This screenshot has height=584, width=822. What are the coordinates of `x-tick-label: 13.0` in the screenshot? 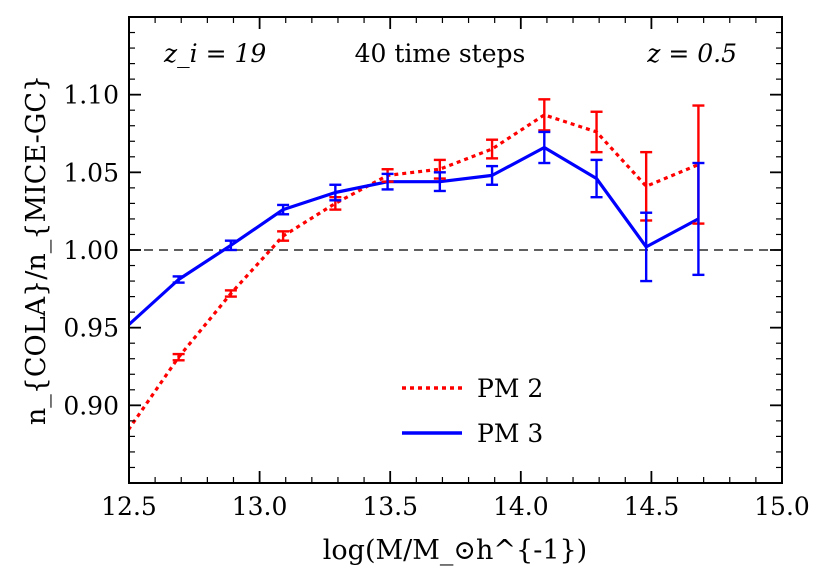 It's located at (260, 506).